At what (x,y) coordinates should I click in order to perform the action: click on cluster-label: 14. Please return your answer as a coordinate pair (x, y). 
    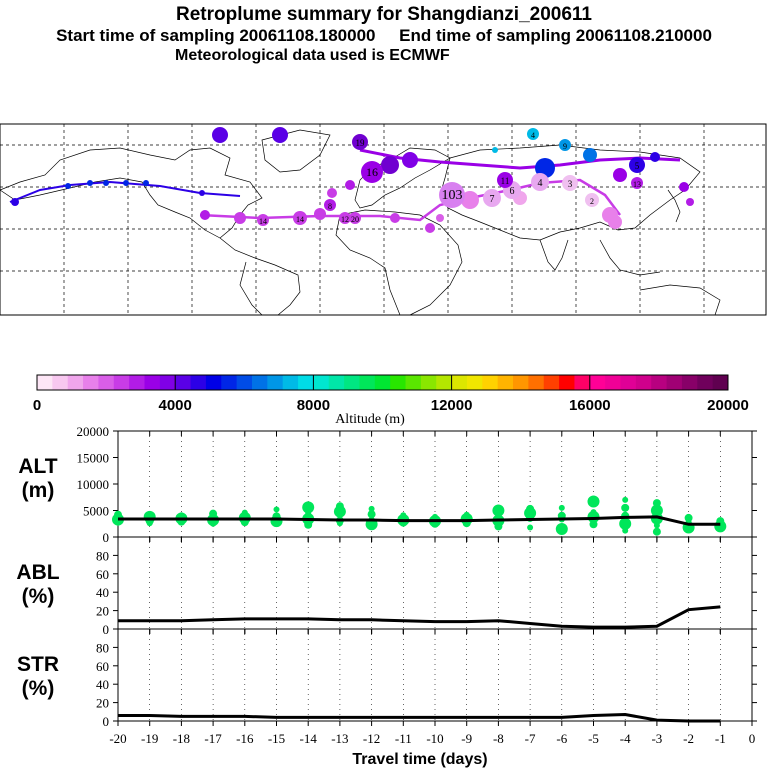
    Looking at the image, I should click on (300, 219).